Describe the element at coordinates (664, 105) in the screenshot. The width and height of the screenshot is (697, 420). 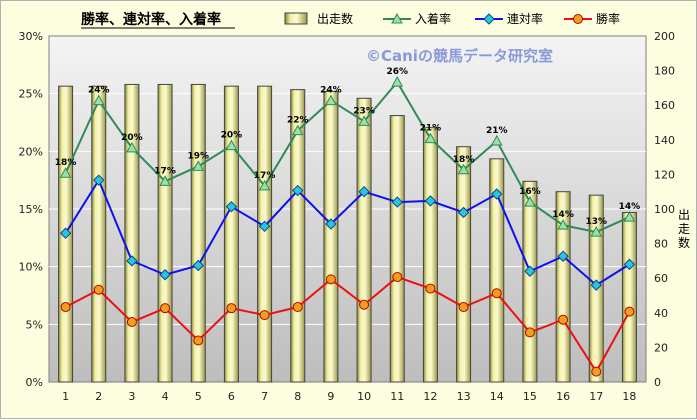
I see `right-tick-label: 160` at that location.